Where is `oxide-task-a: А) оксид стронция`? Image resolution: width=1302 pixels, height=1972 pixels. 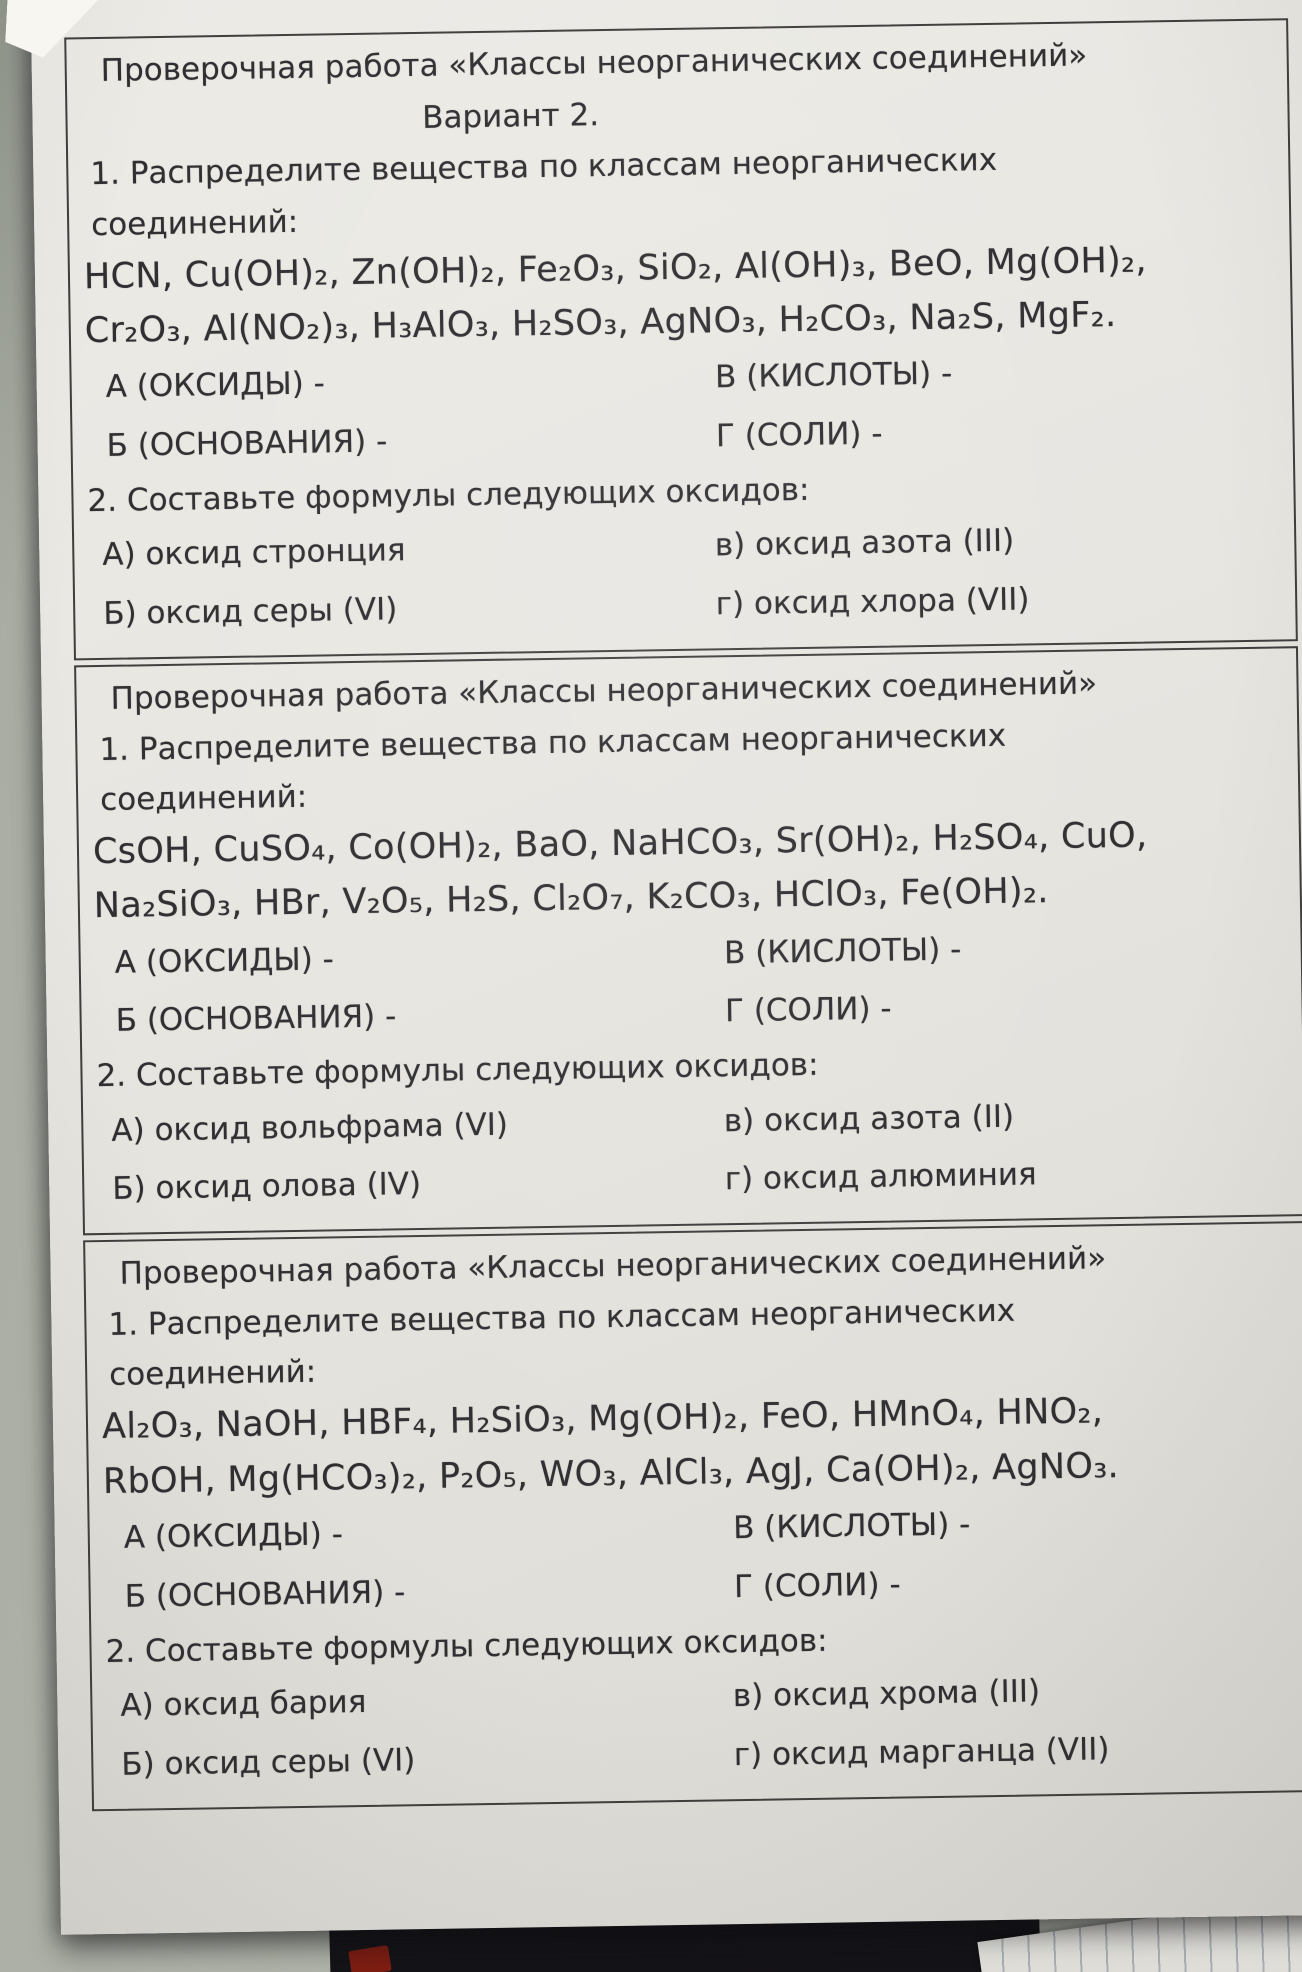 oxide-task-a: А) оксид стронция is located at coordinates (254, 553).